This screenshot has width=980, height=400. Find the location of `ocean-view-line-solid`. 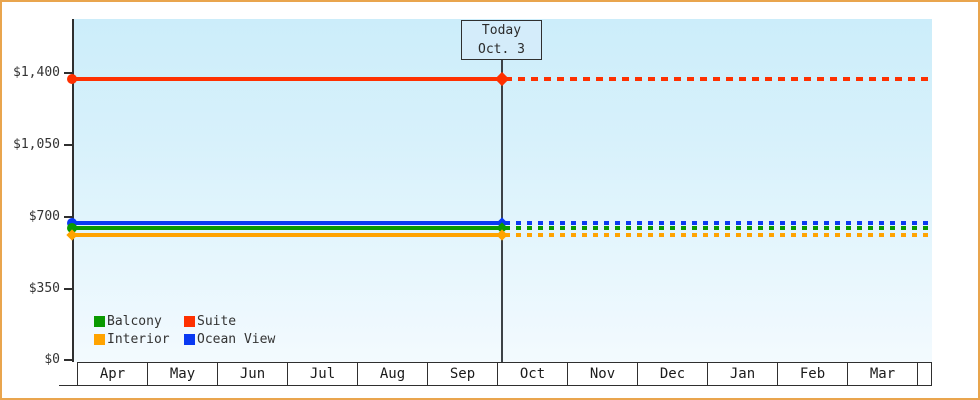

ocean-view-line-solid is located at coordinates (288, 223).